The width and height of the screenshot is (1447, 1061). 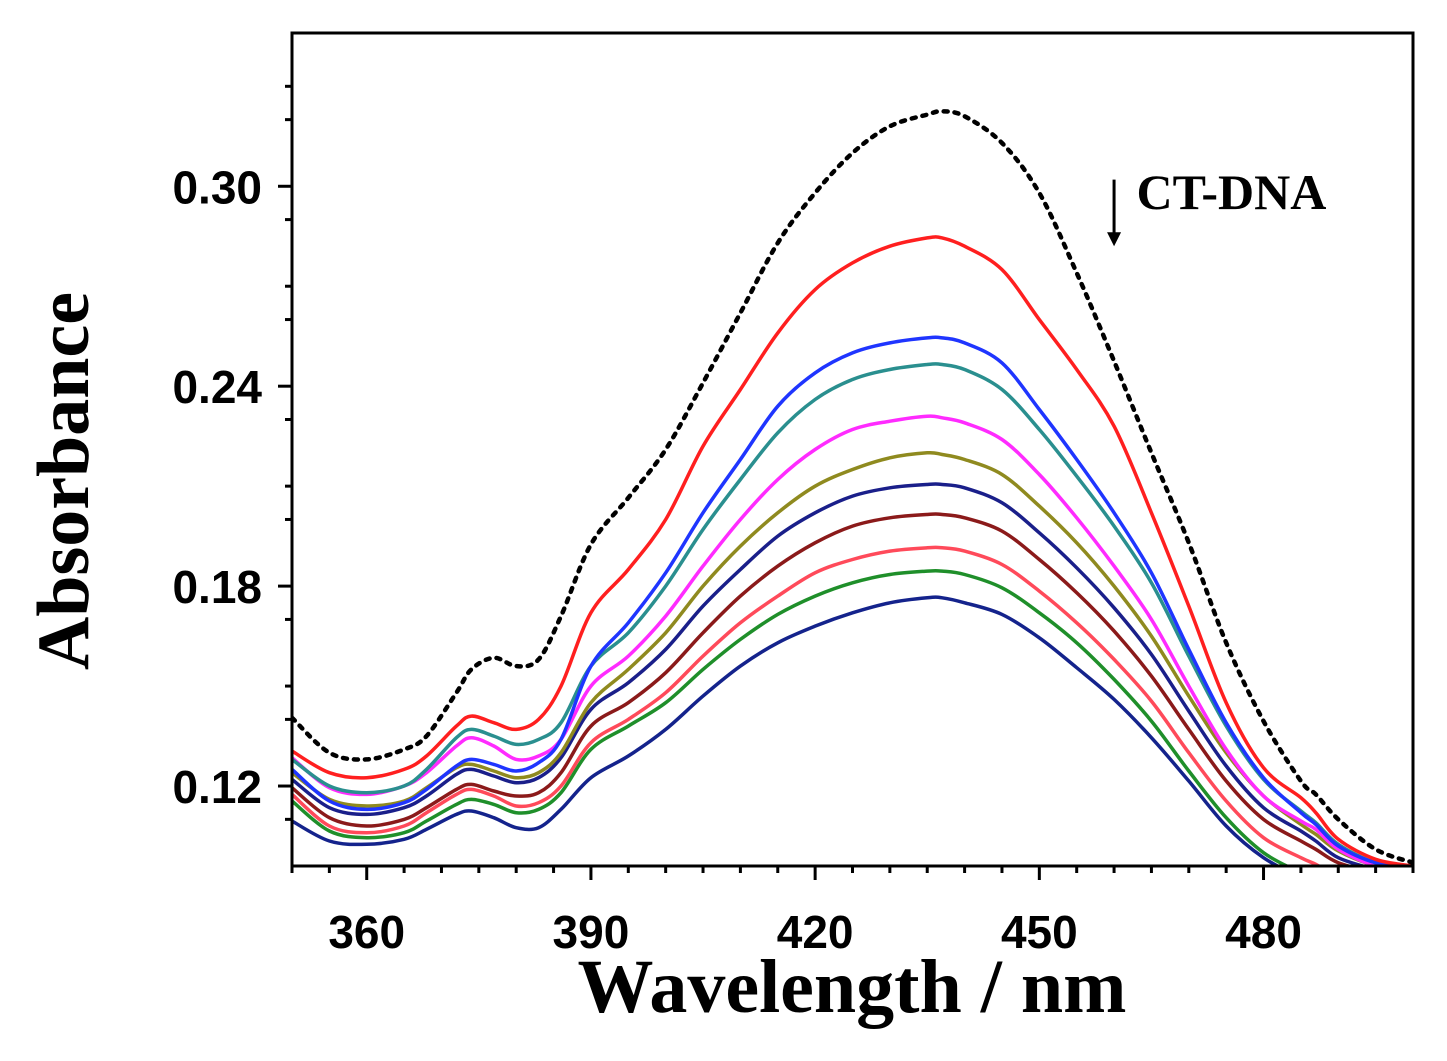 I want to click on y-axis-ticks: 0.12 0.18 0.24 0.30, so click(x=232, y=452).